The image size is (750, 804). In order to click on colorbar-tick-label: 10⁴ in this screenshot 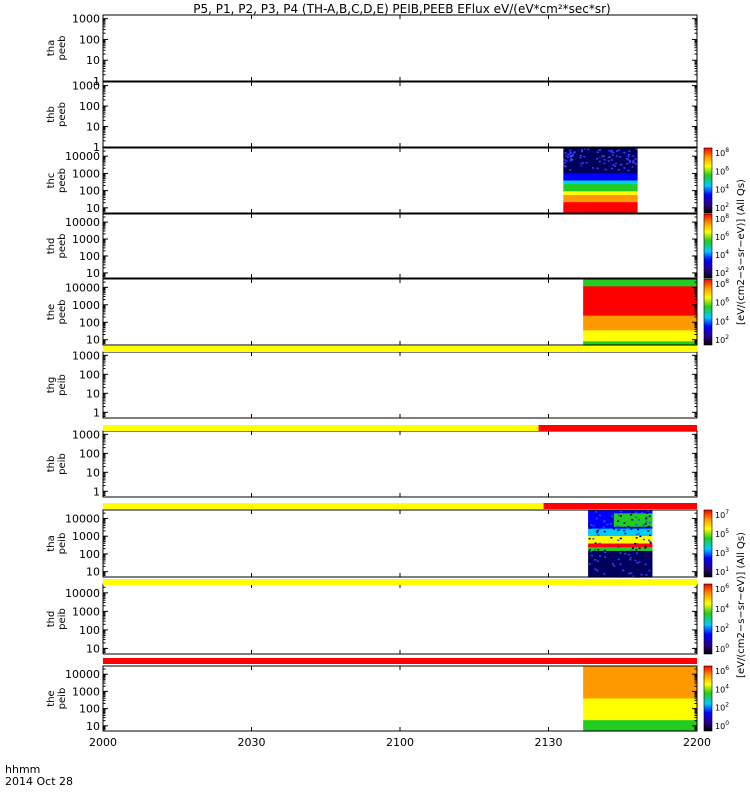, I will do `click(722, 189)`.